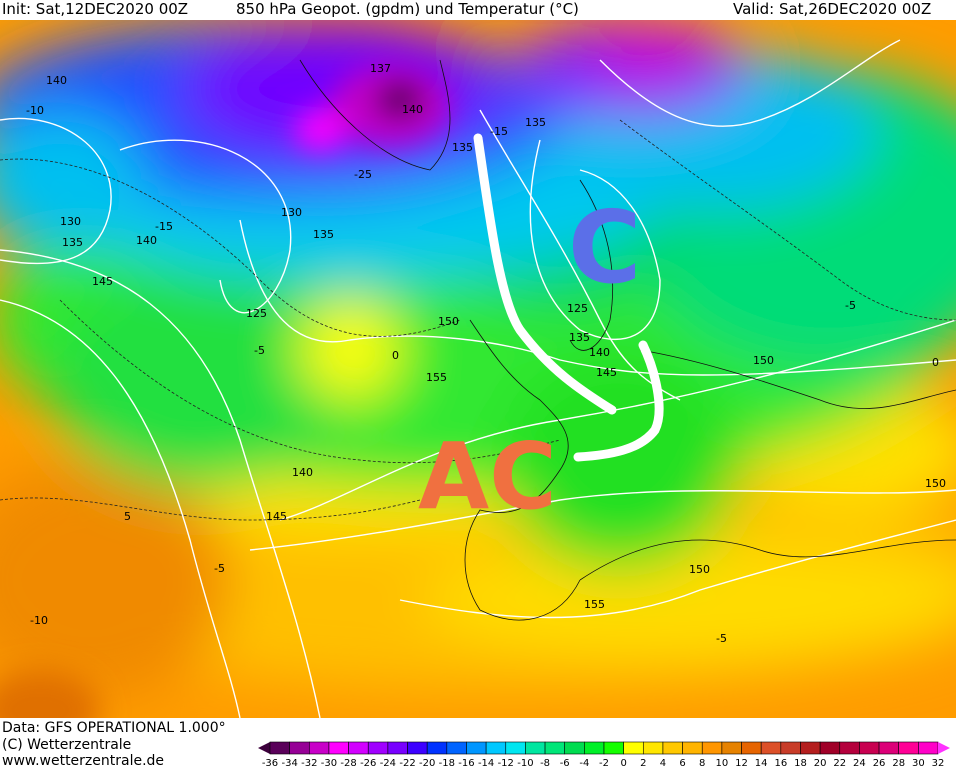  I want to click on temperature-label: 5, so click(127, 516).